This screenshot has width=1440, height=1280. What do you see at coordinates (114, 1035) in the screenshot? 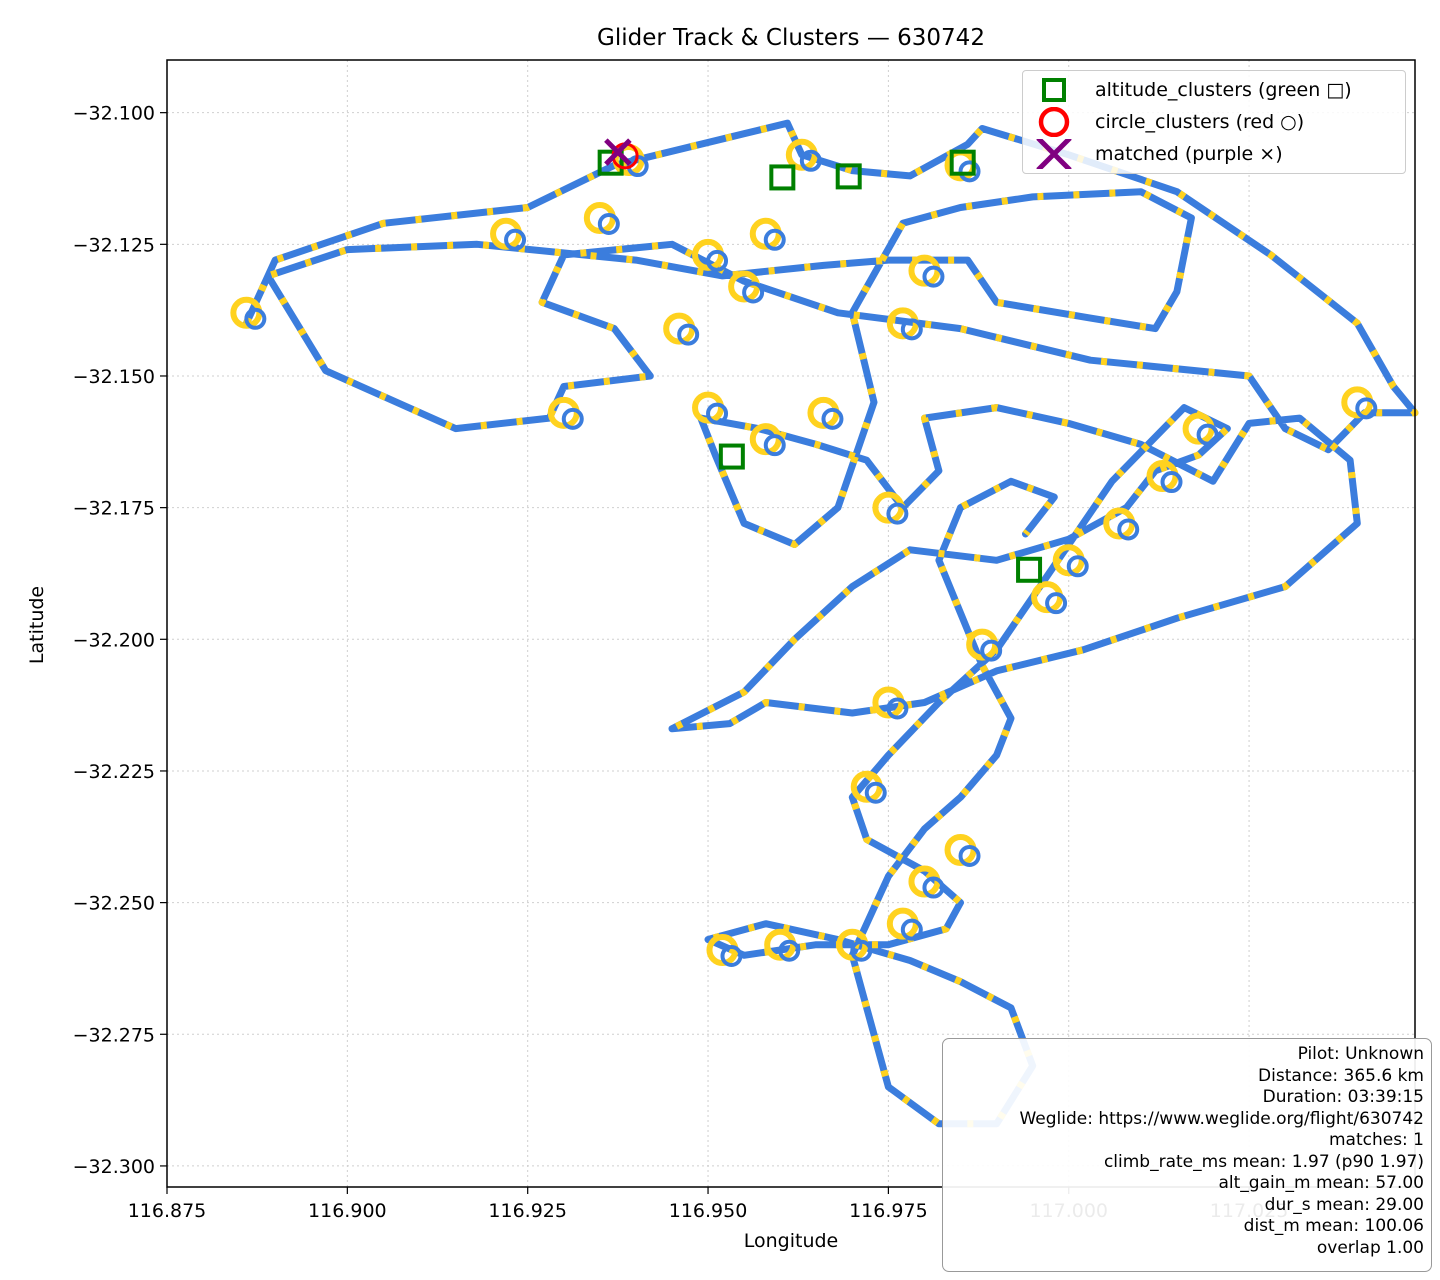
I see `y-tick-label: −32.275` at bounding box center [114, 1035].